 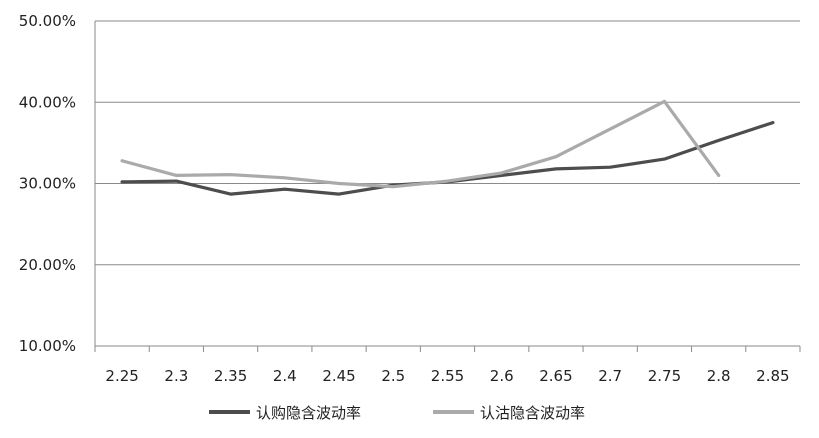 I want to click on x-tick-label: 2.5, so click(x=393, y=376).